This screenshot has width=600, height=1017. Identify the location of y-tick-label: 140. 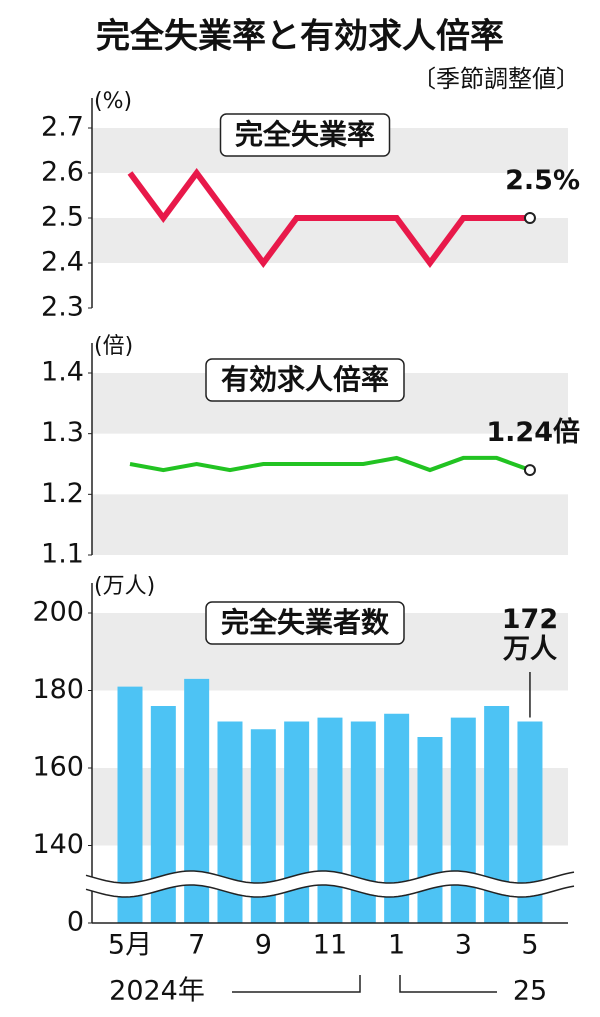
(58, 844).